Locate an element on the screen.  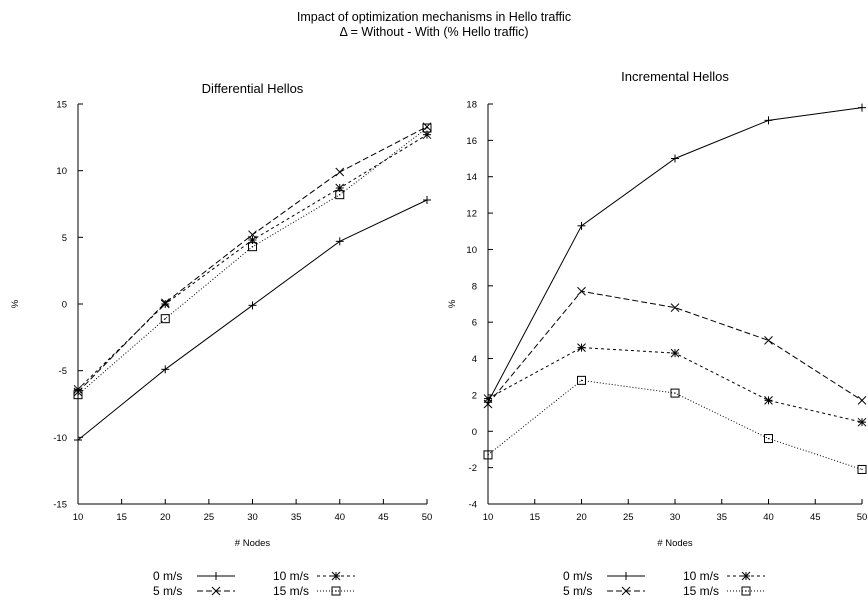
y-tick-label: 15 is located at coordinates (61, 105).